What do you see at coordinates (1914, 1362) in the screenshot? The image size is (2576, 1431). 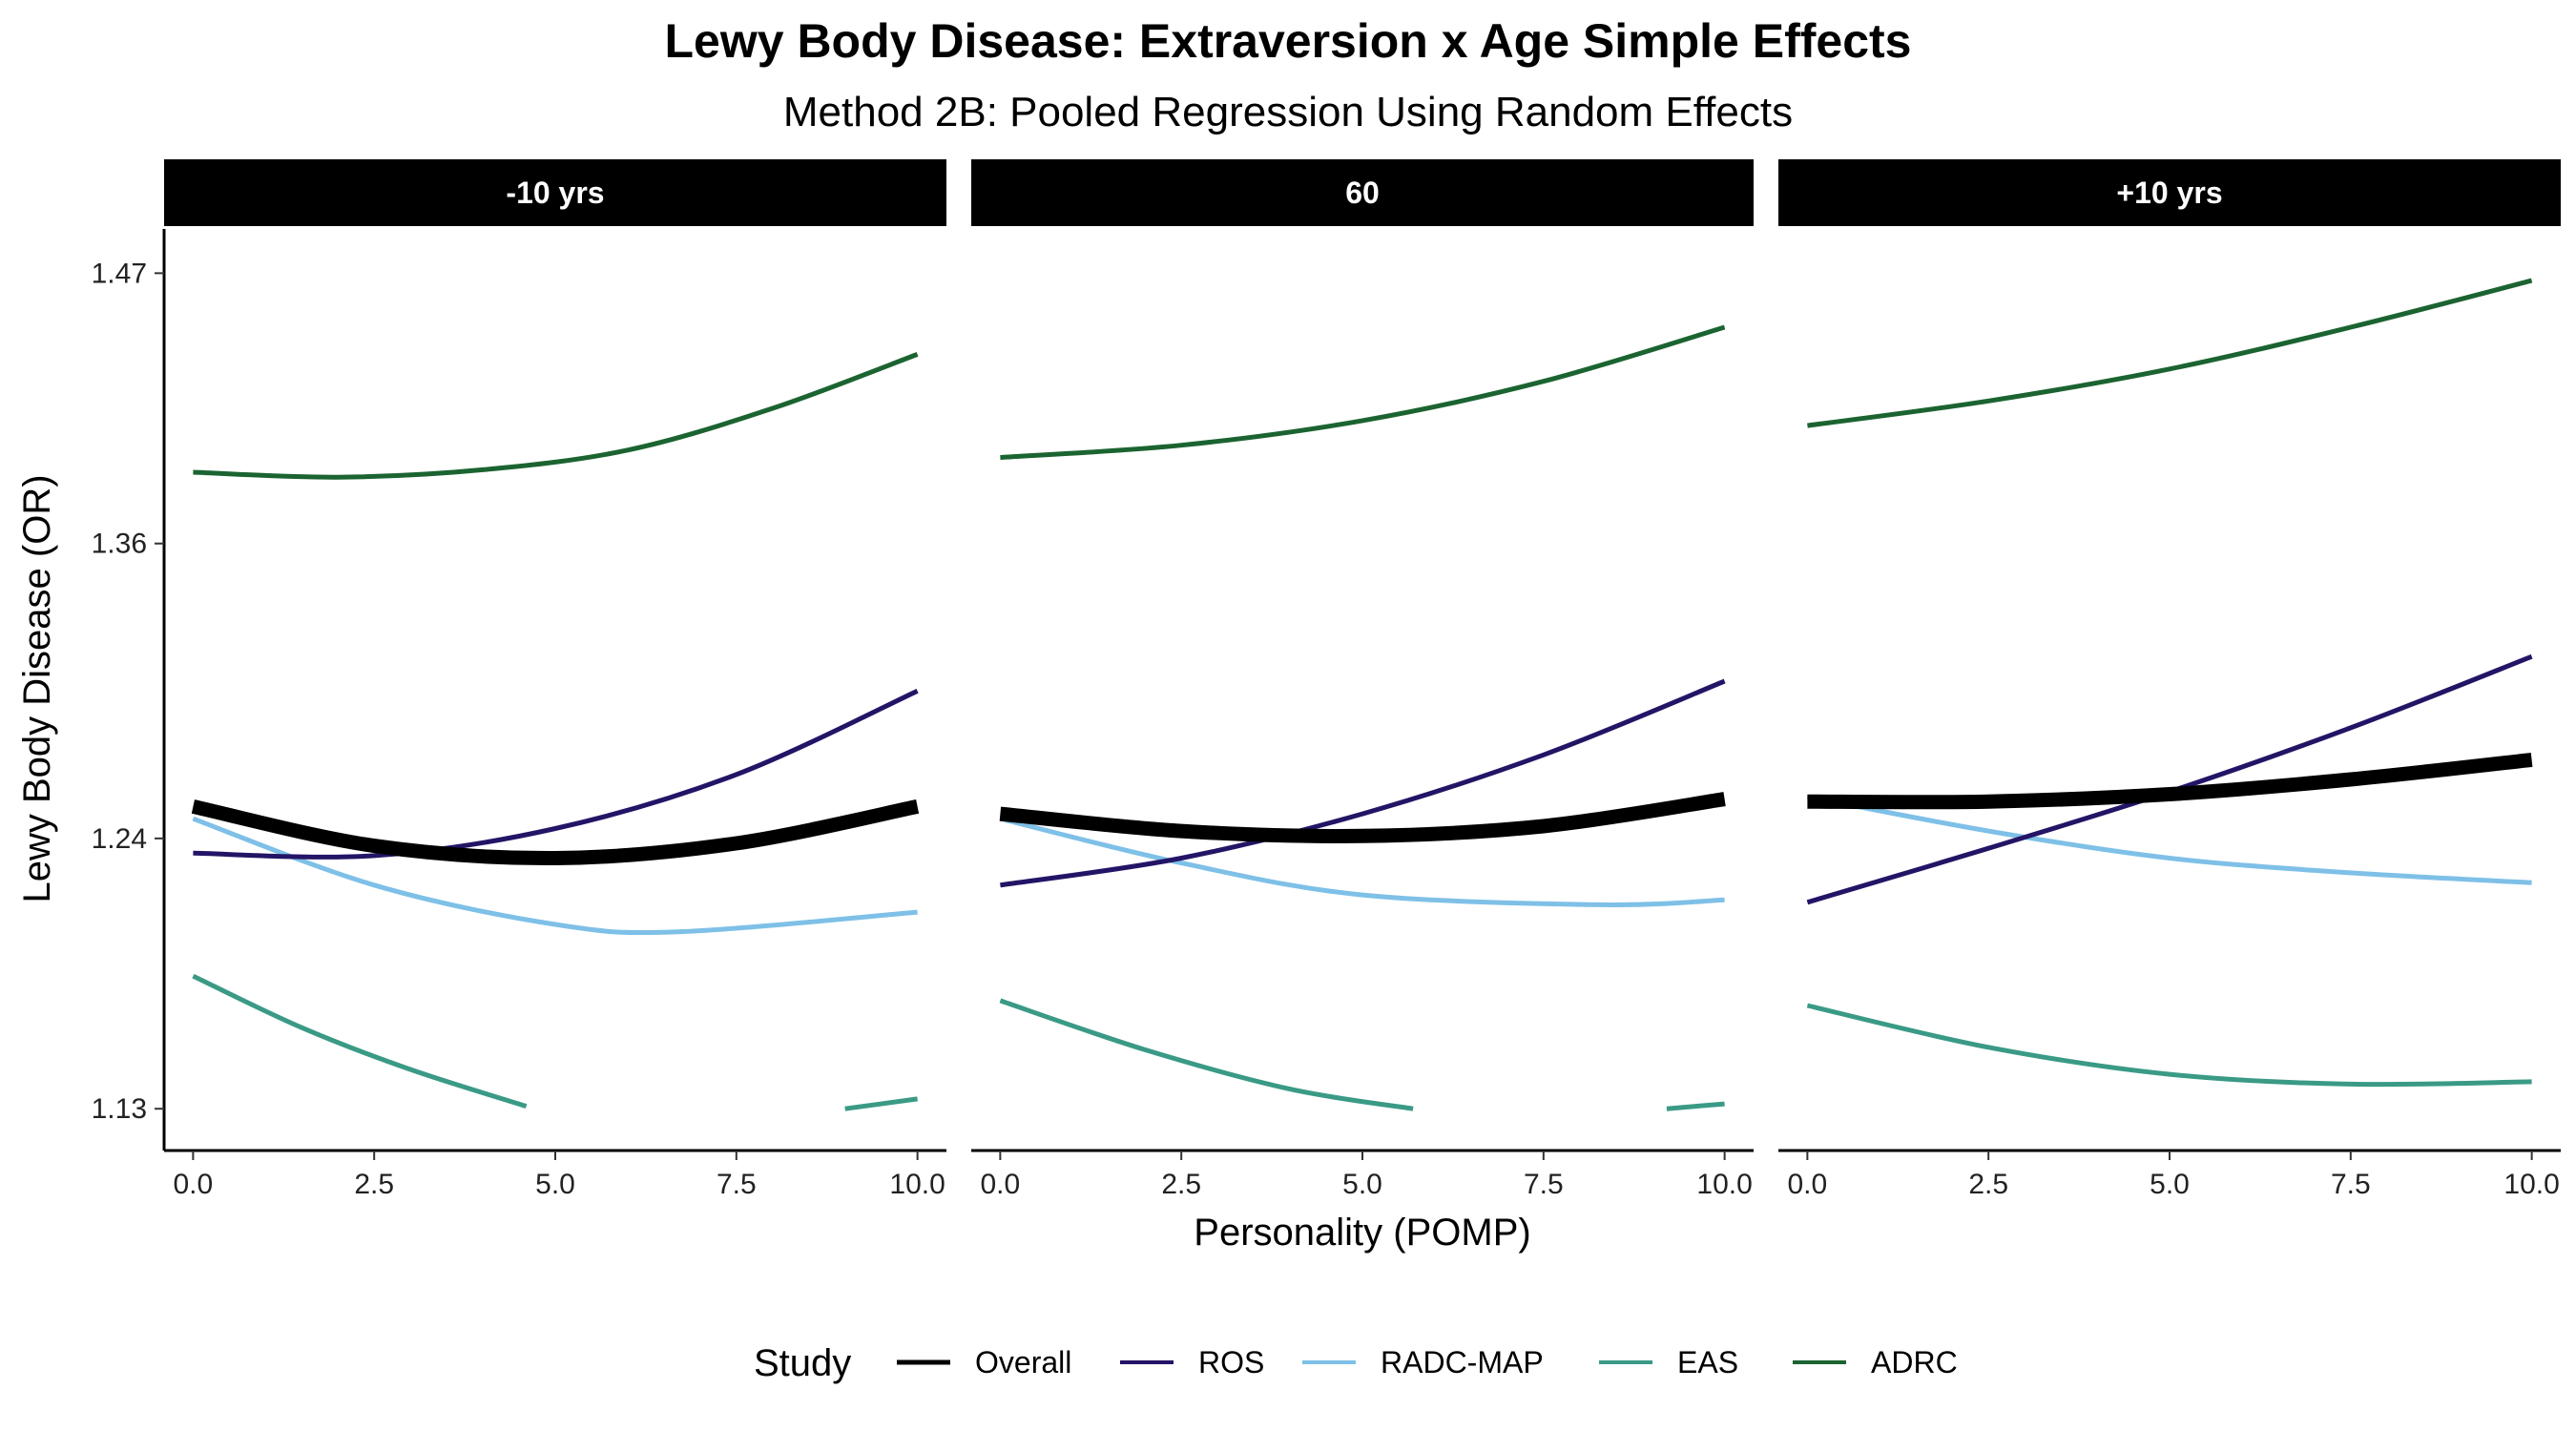 I see `legend-label-adrc: ADRC` at bounding box center [1914, 1362].